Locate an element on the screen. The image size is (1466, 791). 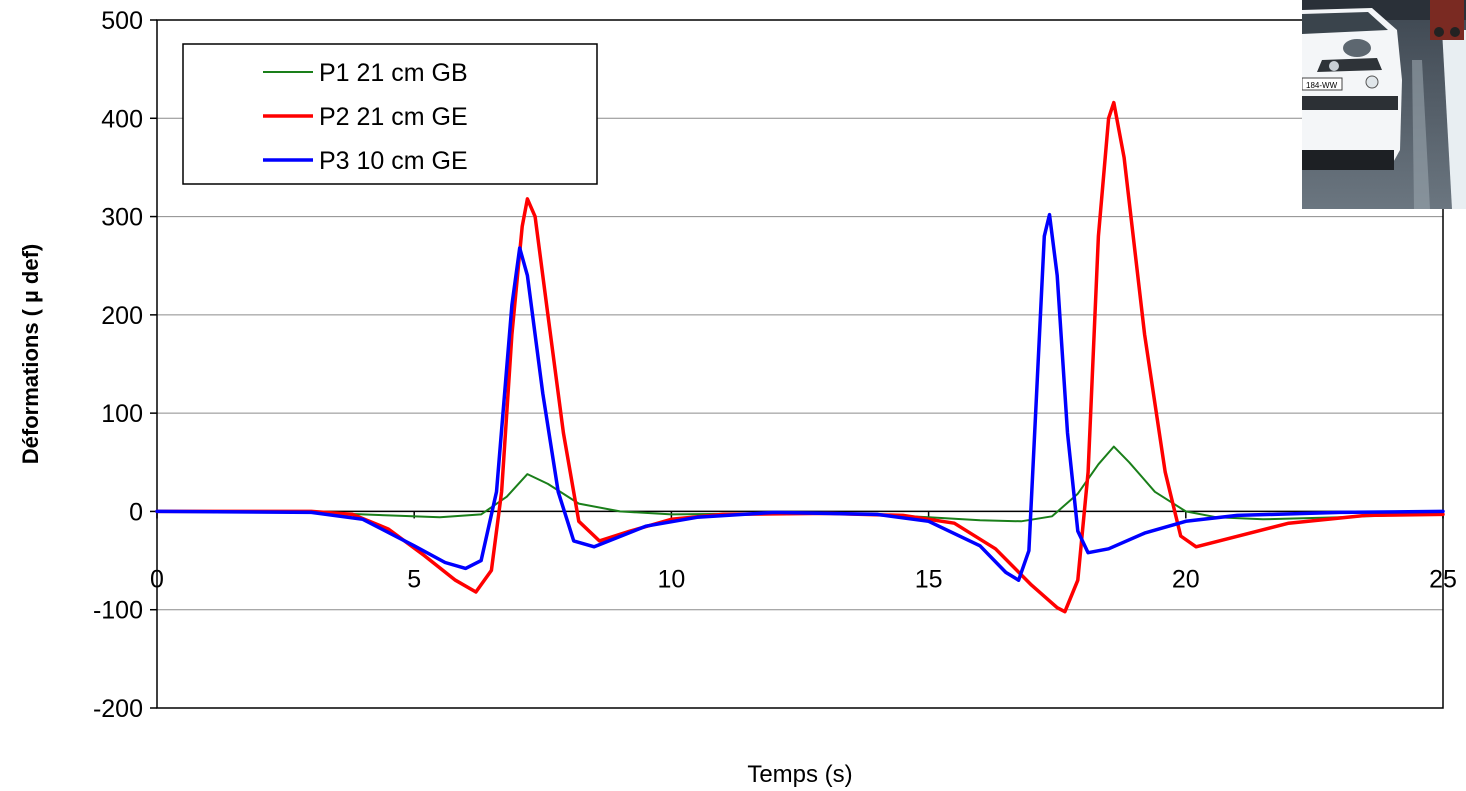
x-tick-label: 15 is located at coordinates (929, 579).